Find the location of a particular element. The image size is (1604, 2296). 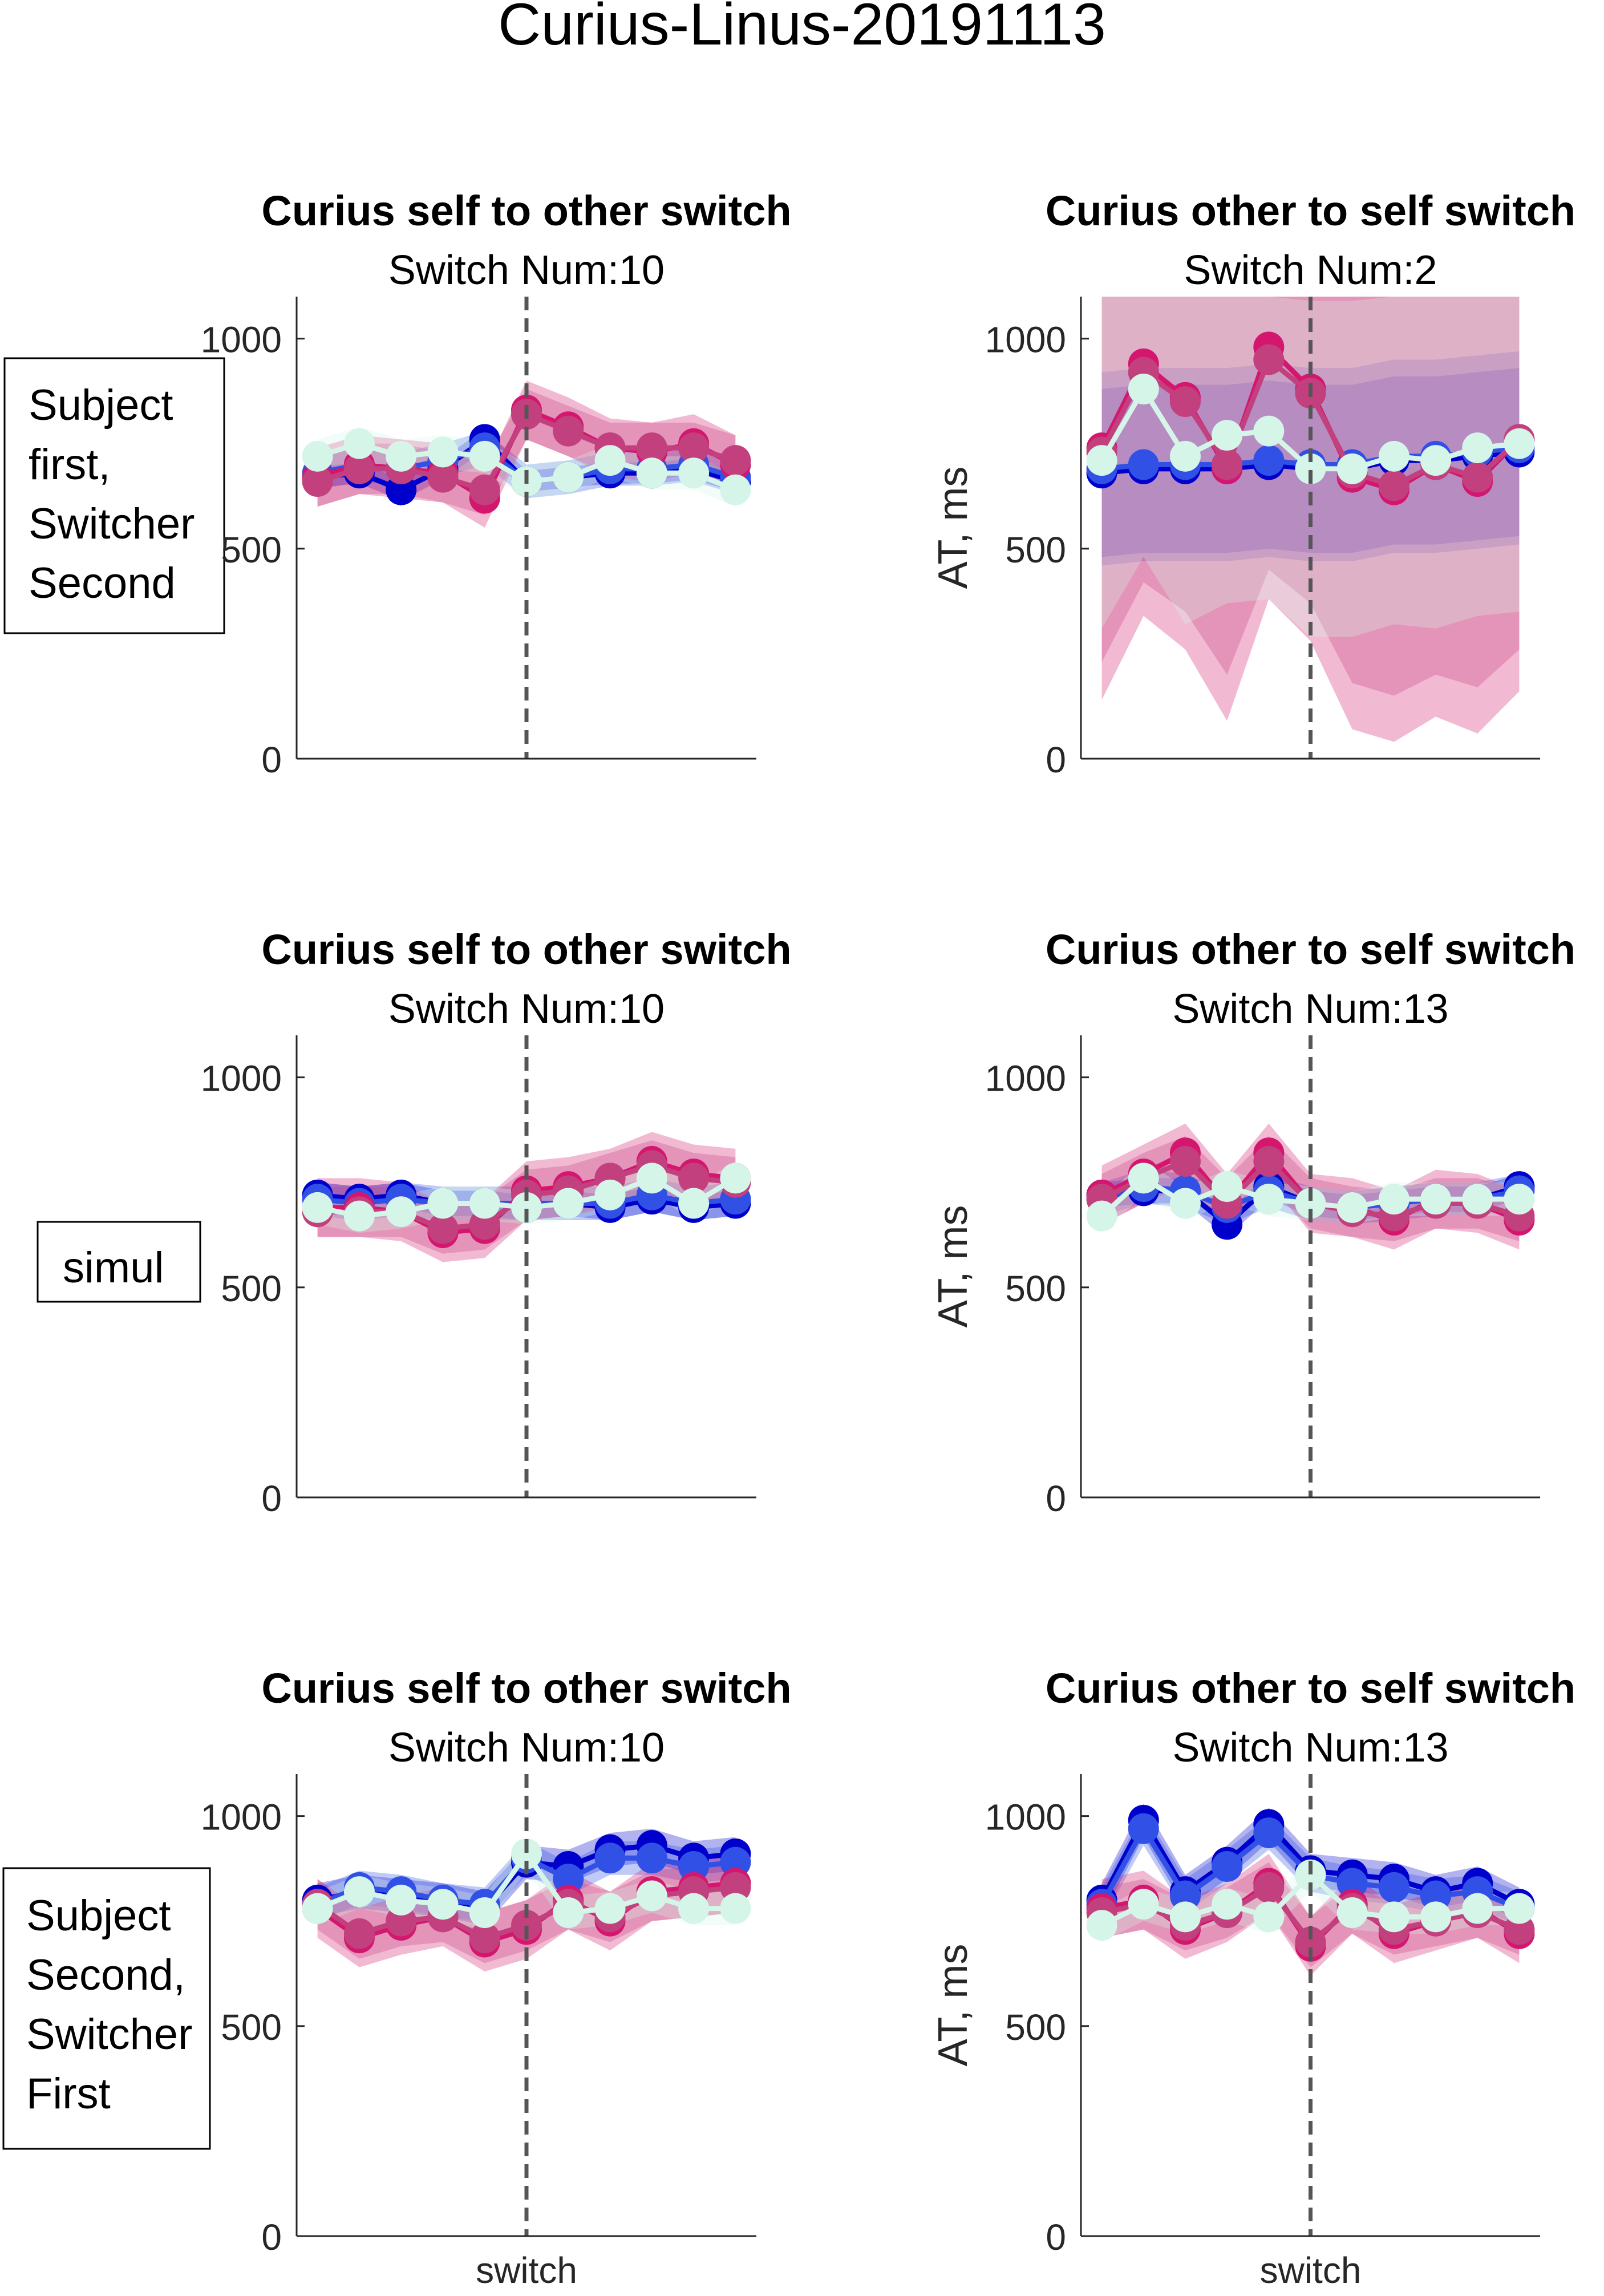

panel-subtitle: Switch Num:10 is located at coordinates (526, 270).